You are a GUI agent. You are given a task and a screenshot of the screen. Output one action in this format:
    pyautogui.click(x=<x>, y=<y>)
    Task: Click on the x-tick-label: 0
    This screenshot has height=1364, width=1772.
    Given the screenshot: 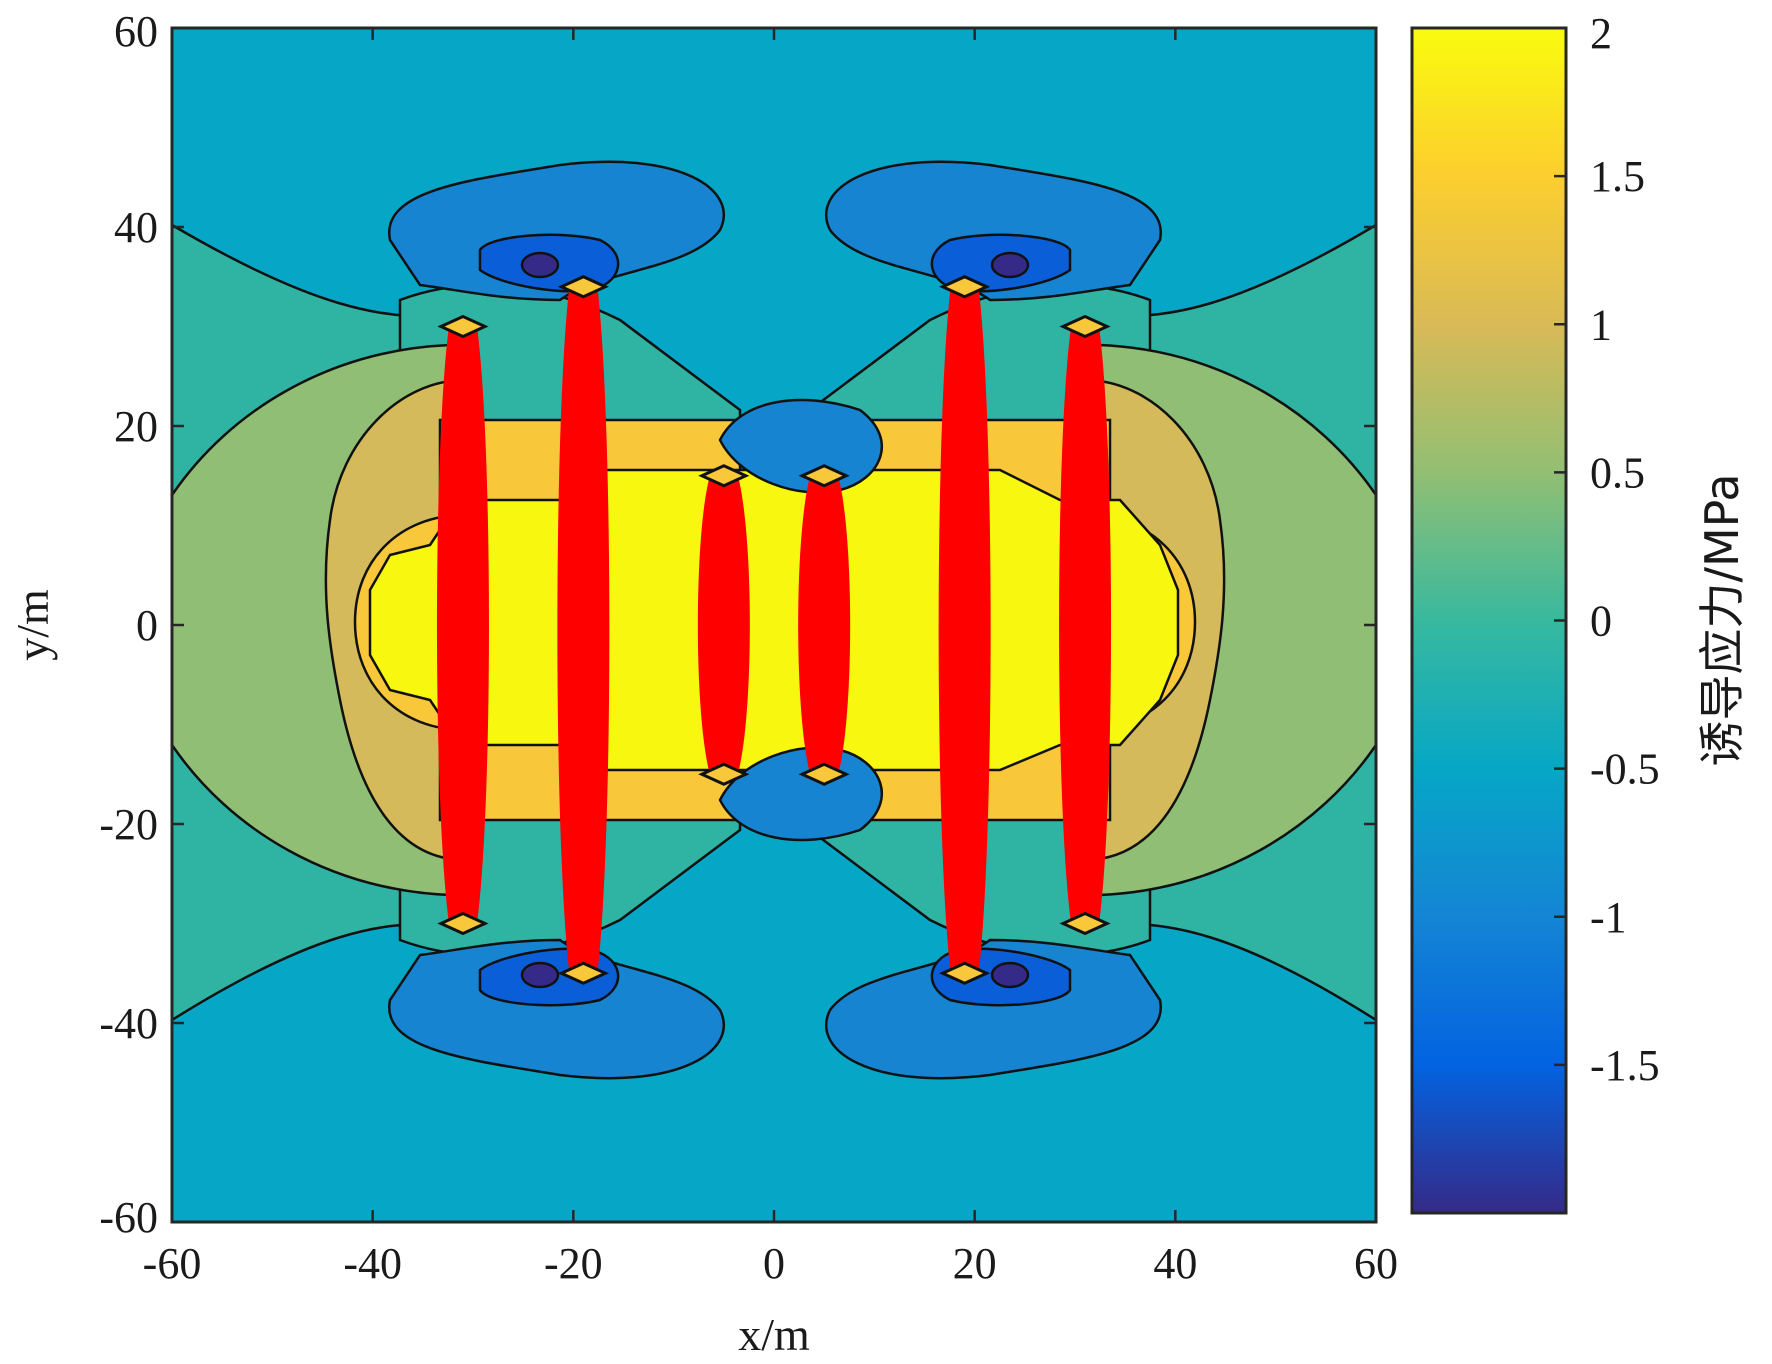 What is the action you would take?
    pyautogui.click(x=774, y=1263)
    